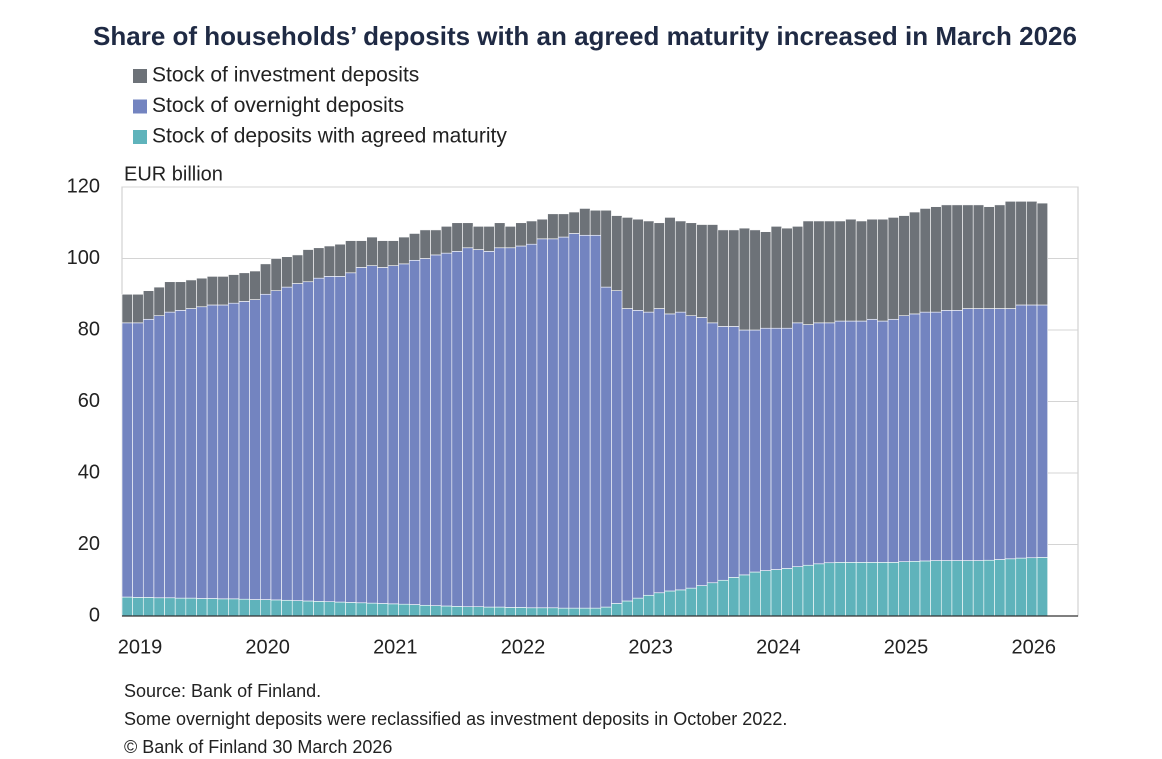  What do you see at coordinates (83, 258) in the screenshot?
I see `y-tick-label: 100` at bounding box center [83, 258].